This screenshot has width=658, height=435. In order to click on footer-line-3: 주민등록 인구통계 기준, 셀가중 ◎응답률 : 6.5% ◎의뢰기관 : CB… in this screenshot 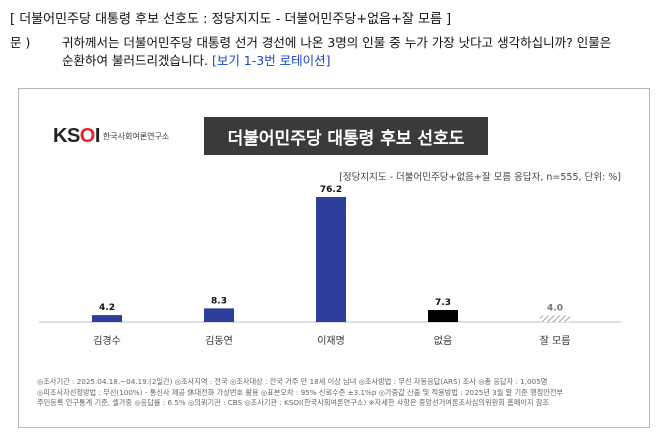, I will do `click(293, 402)`.